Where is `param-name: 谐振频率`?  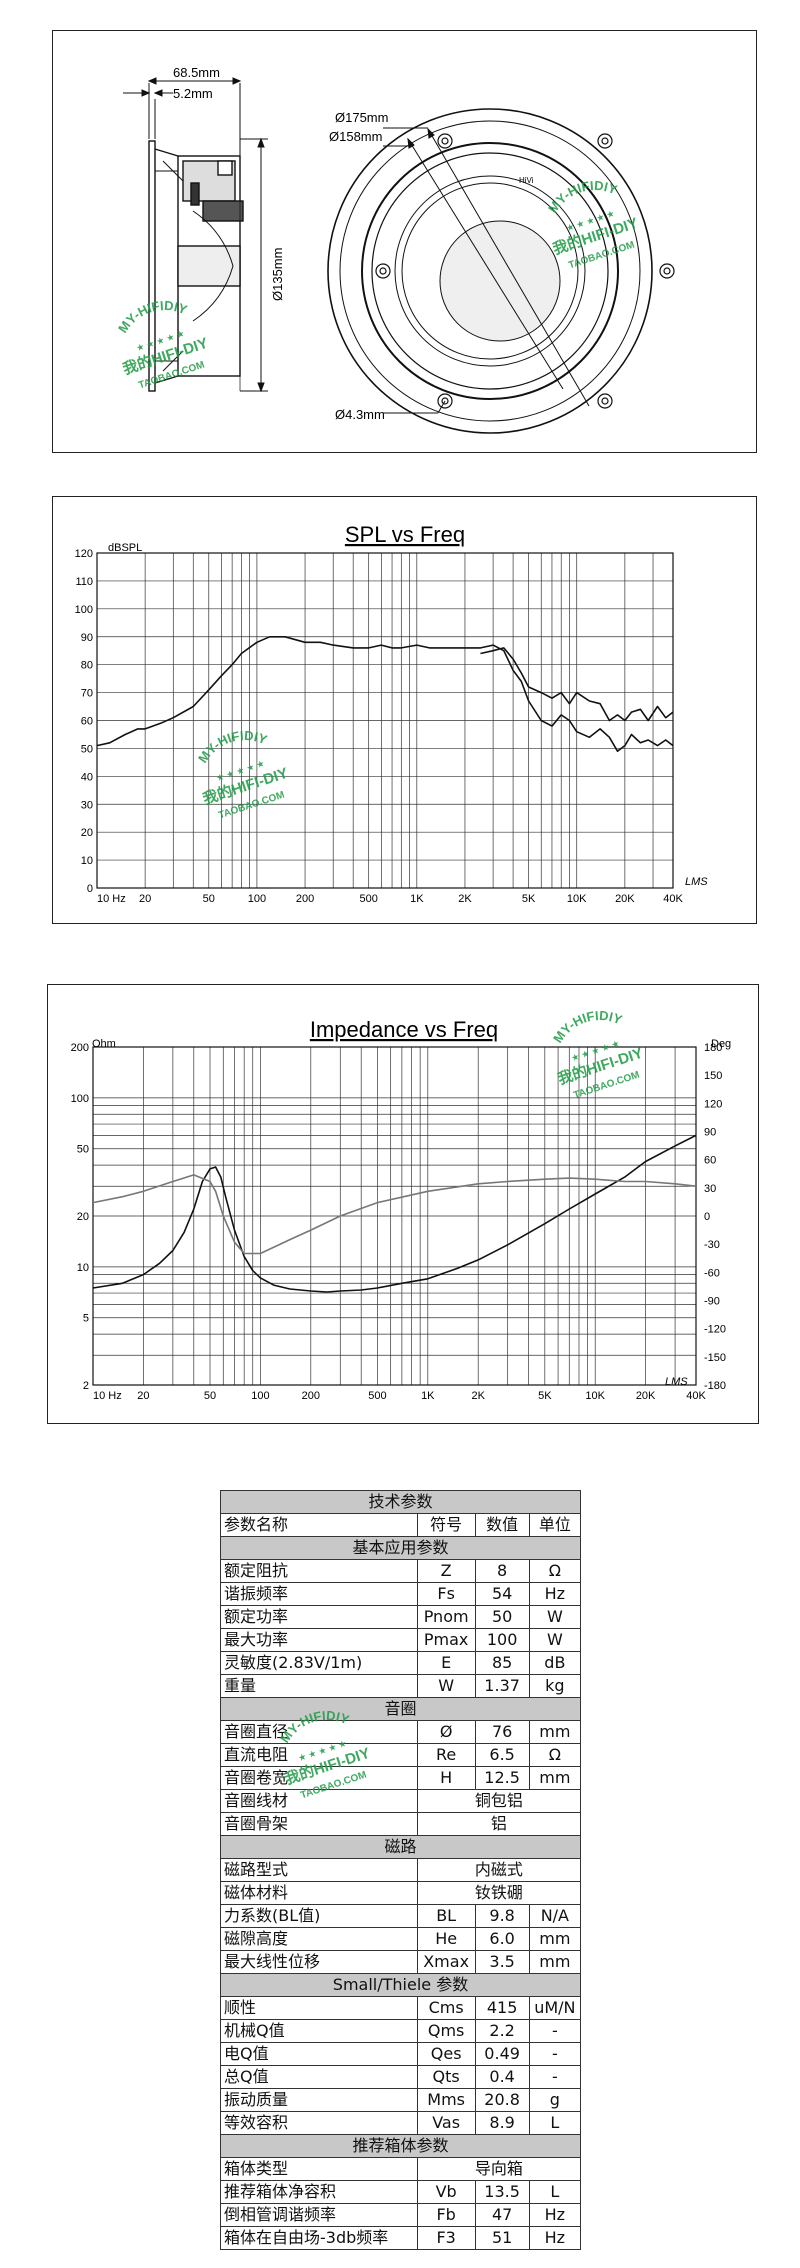
param-name: 谐振频率 is located at coordinates (319, 1594).